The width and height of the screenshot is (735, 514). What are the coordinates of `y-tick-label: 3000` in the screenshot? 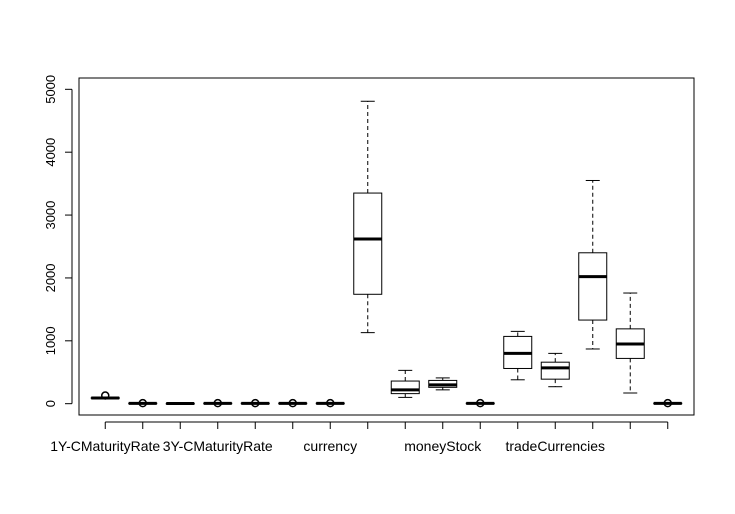 It's located at (50, 215).